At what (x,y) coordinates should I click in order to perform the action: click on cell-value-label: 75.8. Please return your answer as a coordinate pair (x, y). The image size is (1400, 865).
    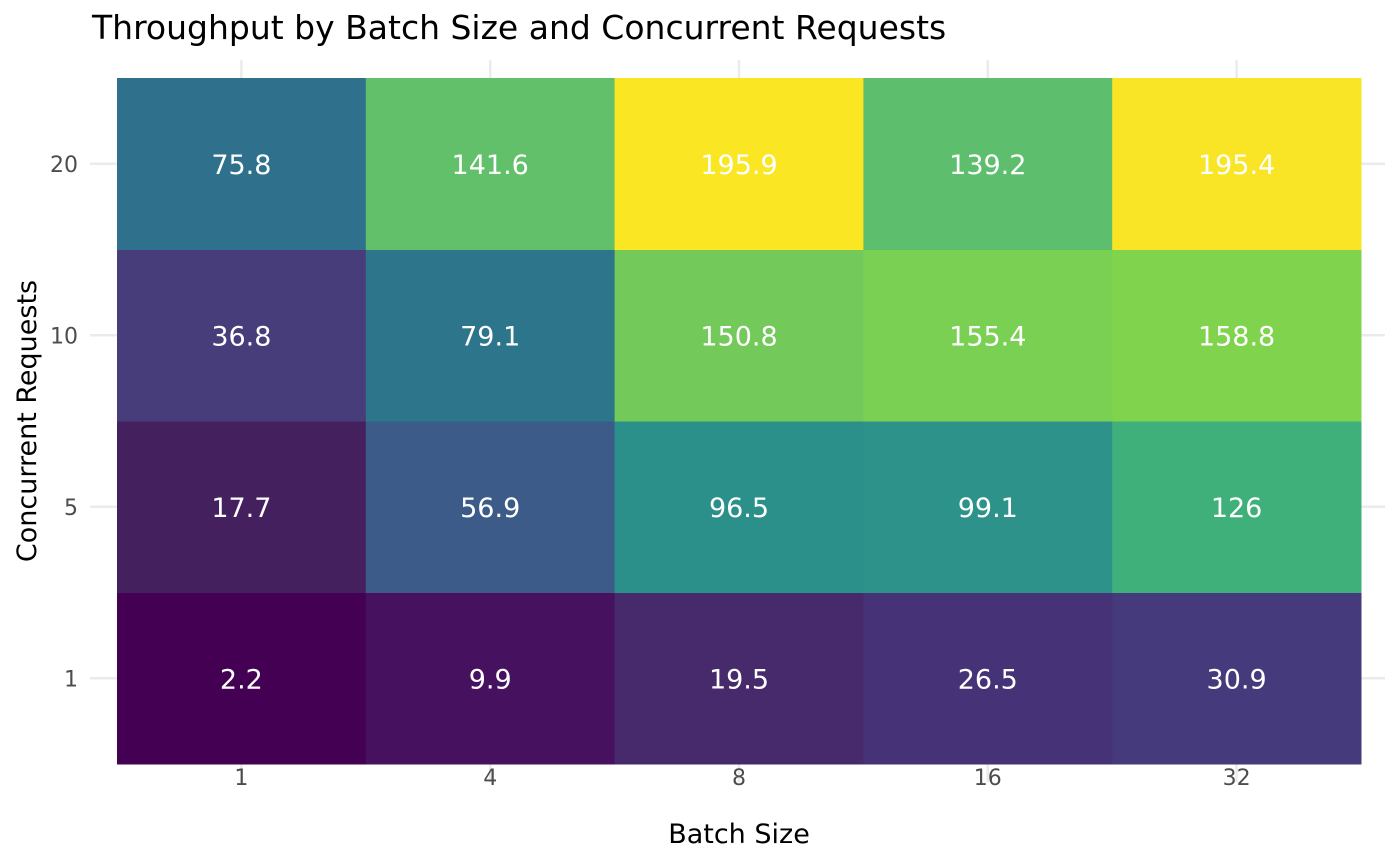
    Looking at the image, I should click on (241, 165).